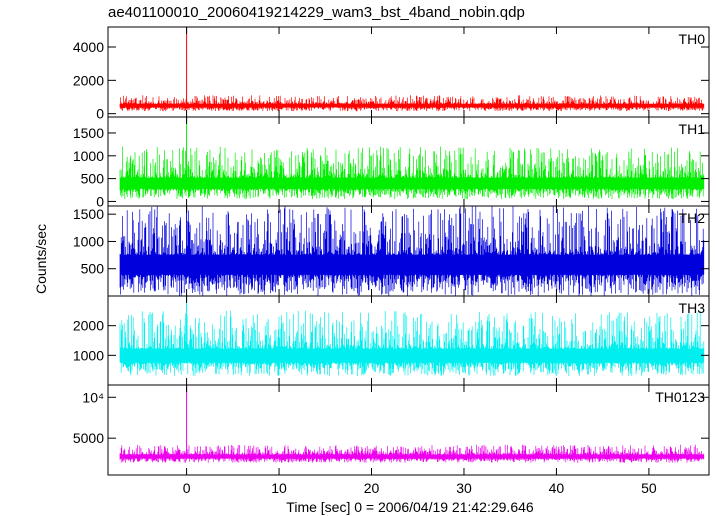 Image resolution: width=717 pixels, height=516 pixels. I want to click on x-axis-title: Time [sec] 0 = 2006/04/19 21:42:29.646, so click(410, 507).